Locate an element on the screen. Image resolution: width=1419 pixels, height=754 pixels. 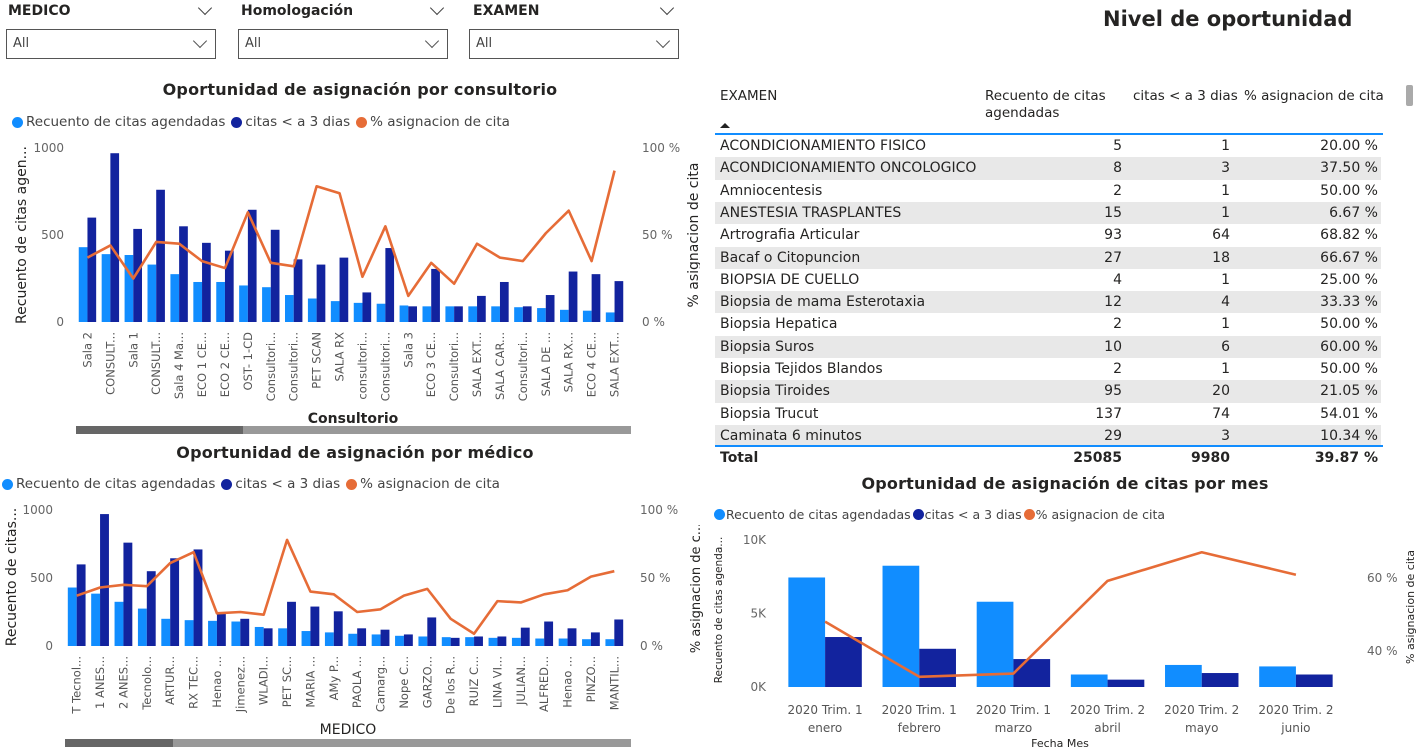
chart-consultorio-scrollbar-thumb is located at coordinates (159, 430).